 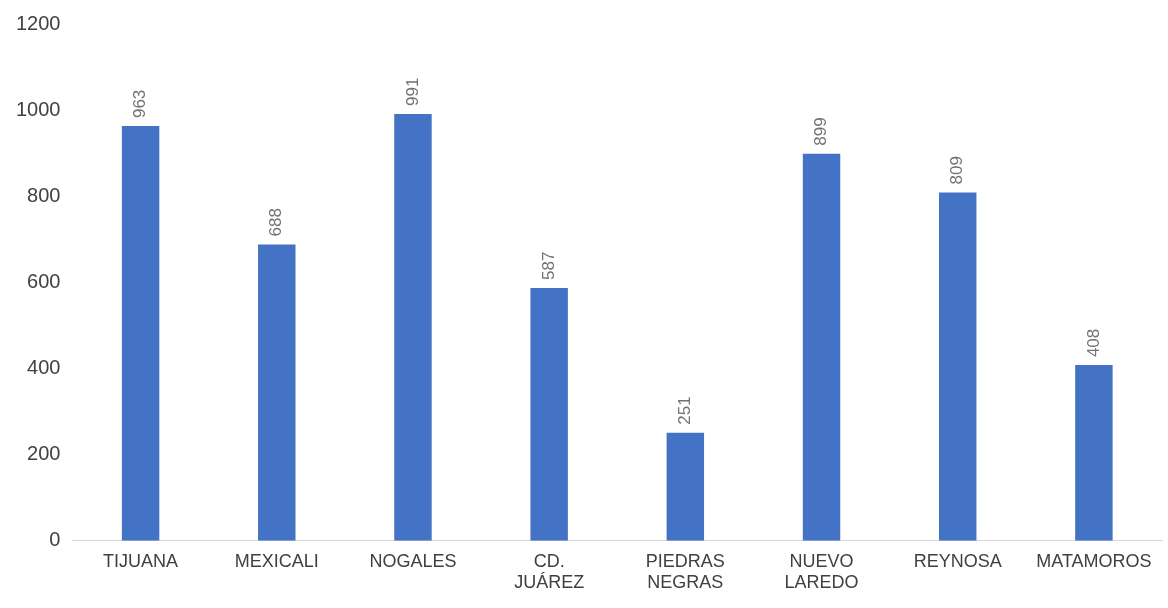 I want to click on x-tick-label: REYNOSA, so click(x=957, y=560).